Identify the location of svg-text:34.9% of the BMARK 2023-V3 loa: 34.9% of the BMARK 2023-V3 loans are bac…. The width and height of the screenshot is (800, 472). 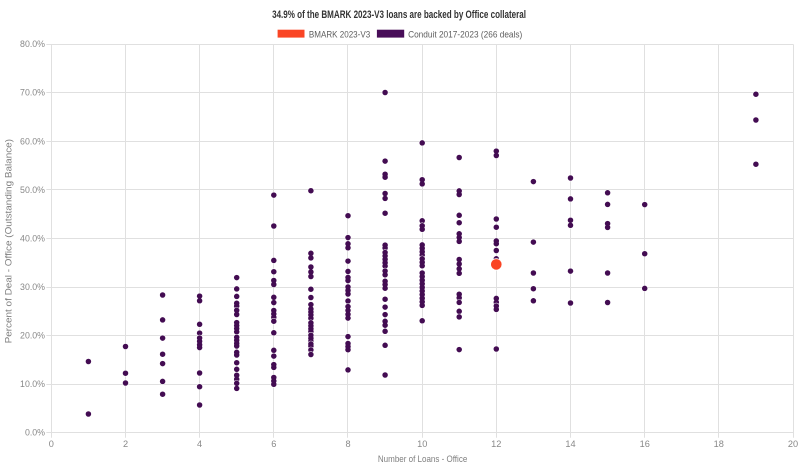
(399, 15).